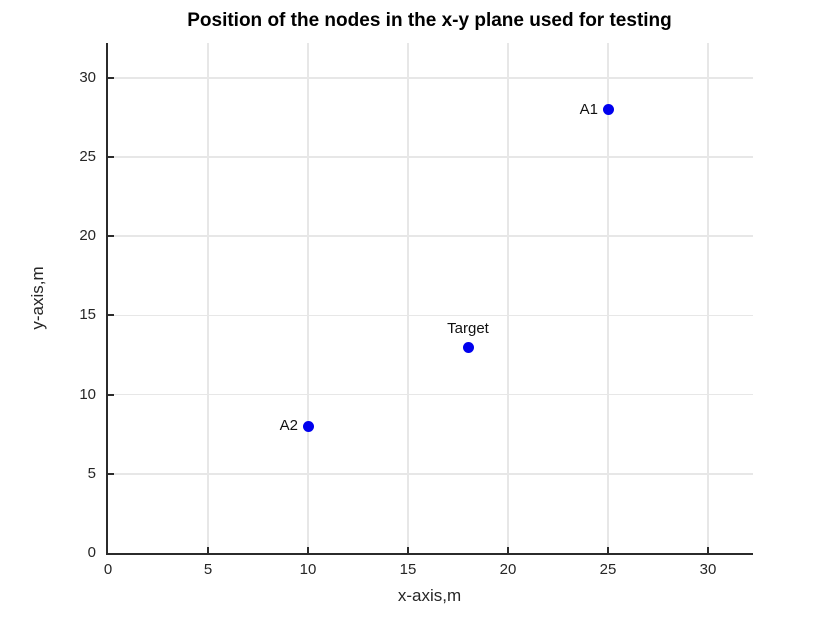 This screenshot has height=623, width=830. I want to click on x-tick-label: 10, so click(308, 569).